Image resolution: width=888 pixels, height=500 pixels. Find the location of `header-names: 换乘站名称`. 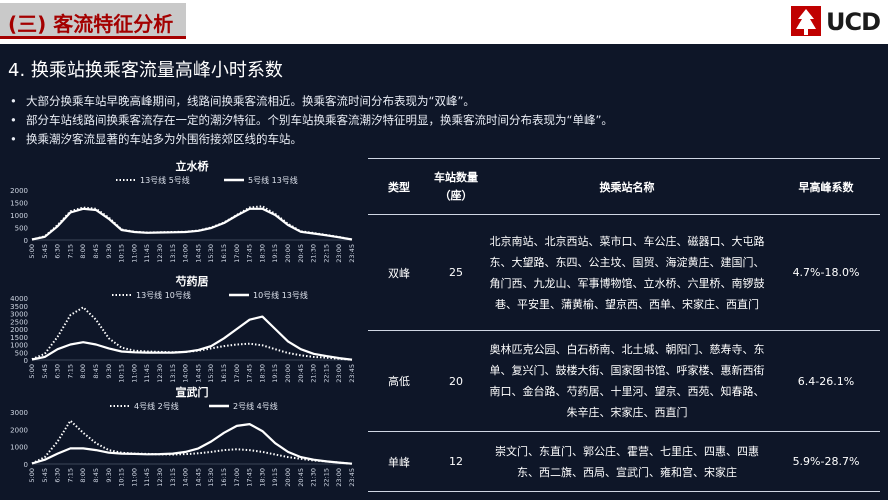

header-names: 换乘站名称 is located at coordinates (627, 186).